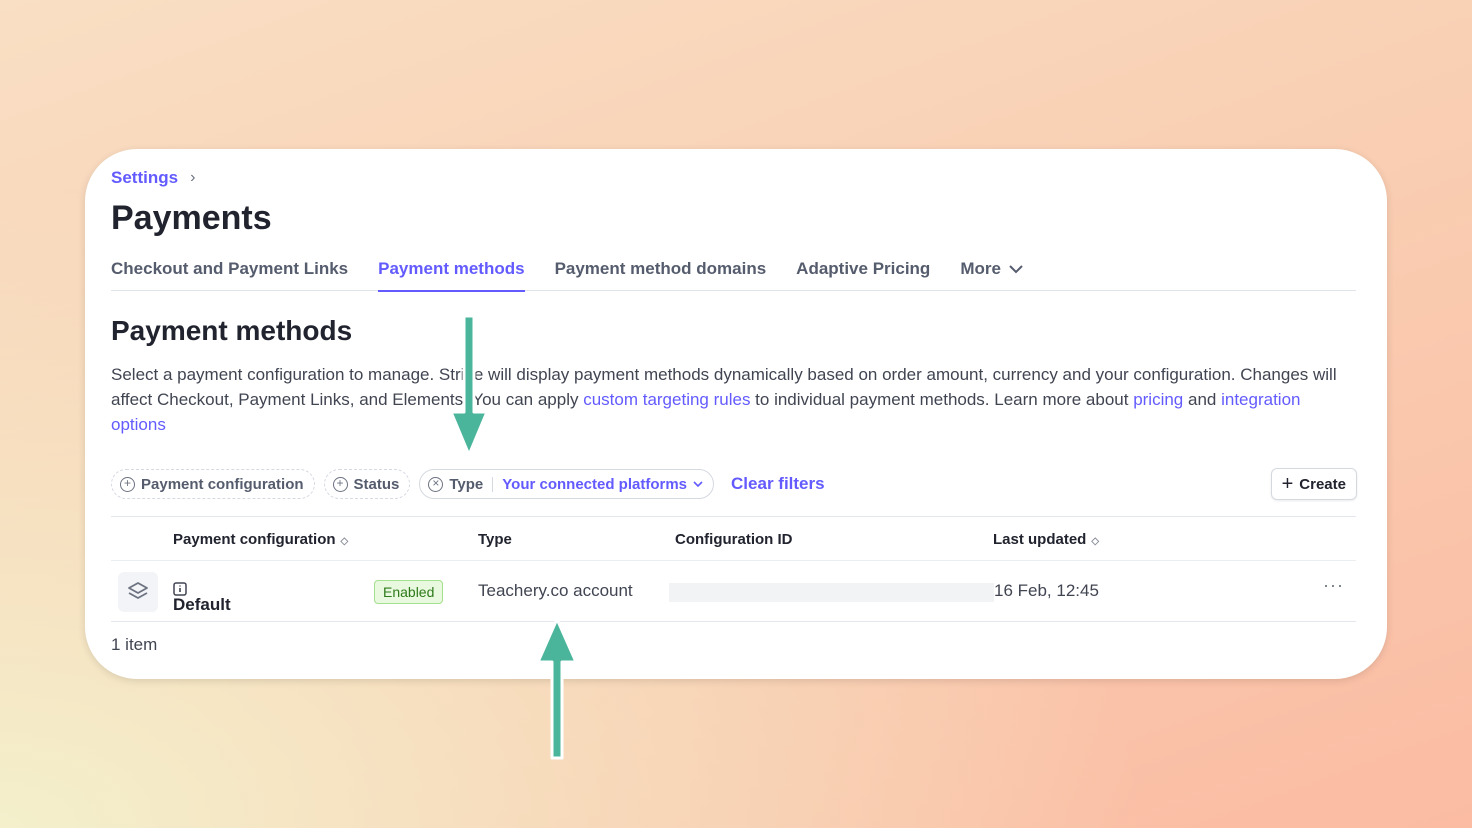 This screenshot has width=1472, height=828. I want to click on config-name: Default, so click(202, 597).